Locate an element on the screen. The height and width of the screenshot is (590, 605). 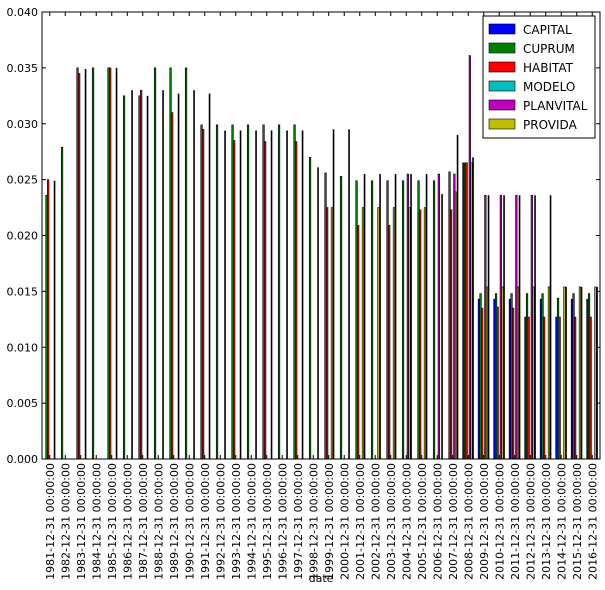
y-tick-label: 0.020 is located at coordinates (23, 236).